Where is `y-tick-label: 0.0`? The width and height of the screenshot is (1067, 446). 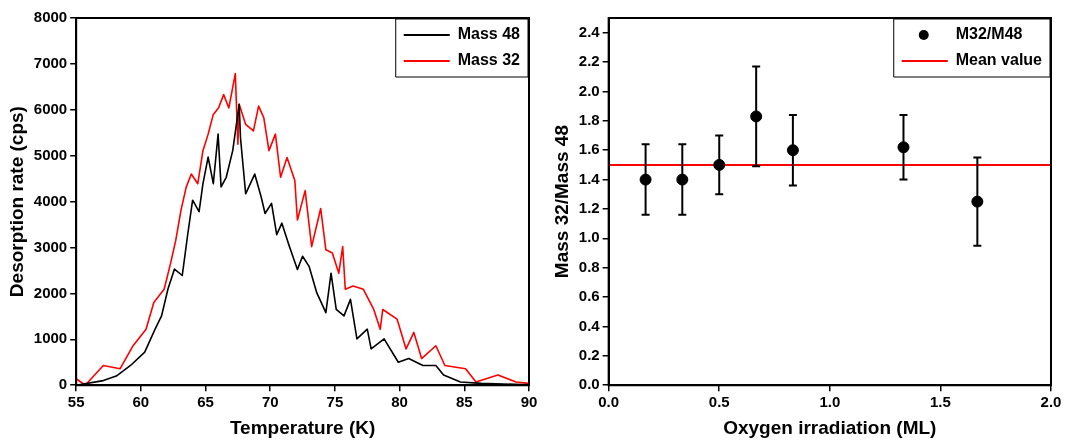
y-tick-label: 0.0 is located at coordinates (589, 384).